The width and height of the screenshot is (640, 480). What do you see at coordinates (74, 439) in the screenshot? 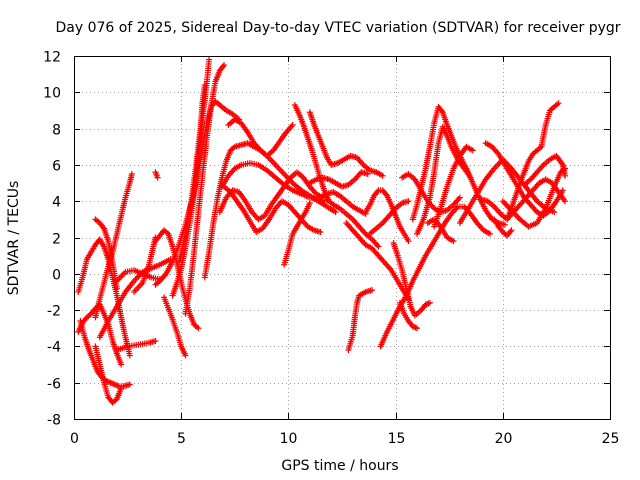
I see `x-tick-label: 0` at bounding box center [74, 439].